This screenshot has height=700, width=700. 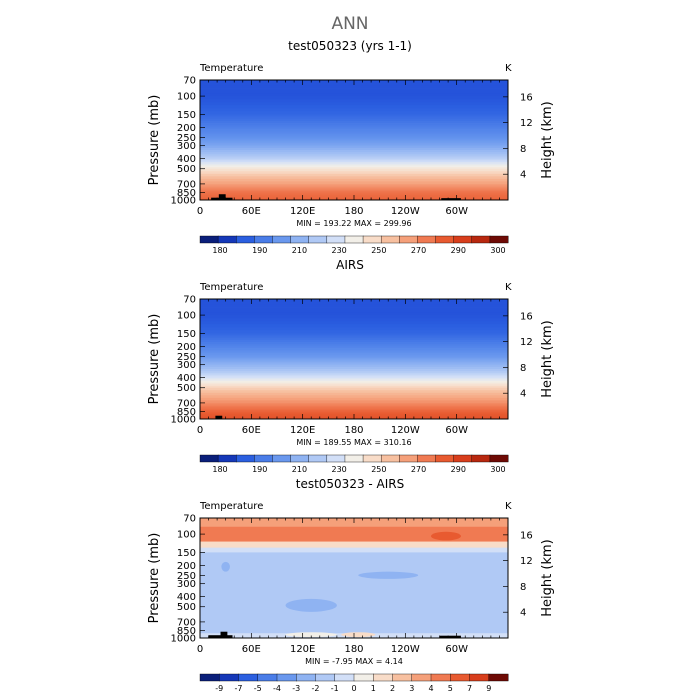 I want to click on y-tick-label: 200, so click(x=186, y=347).